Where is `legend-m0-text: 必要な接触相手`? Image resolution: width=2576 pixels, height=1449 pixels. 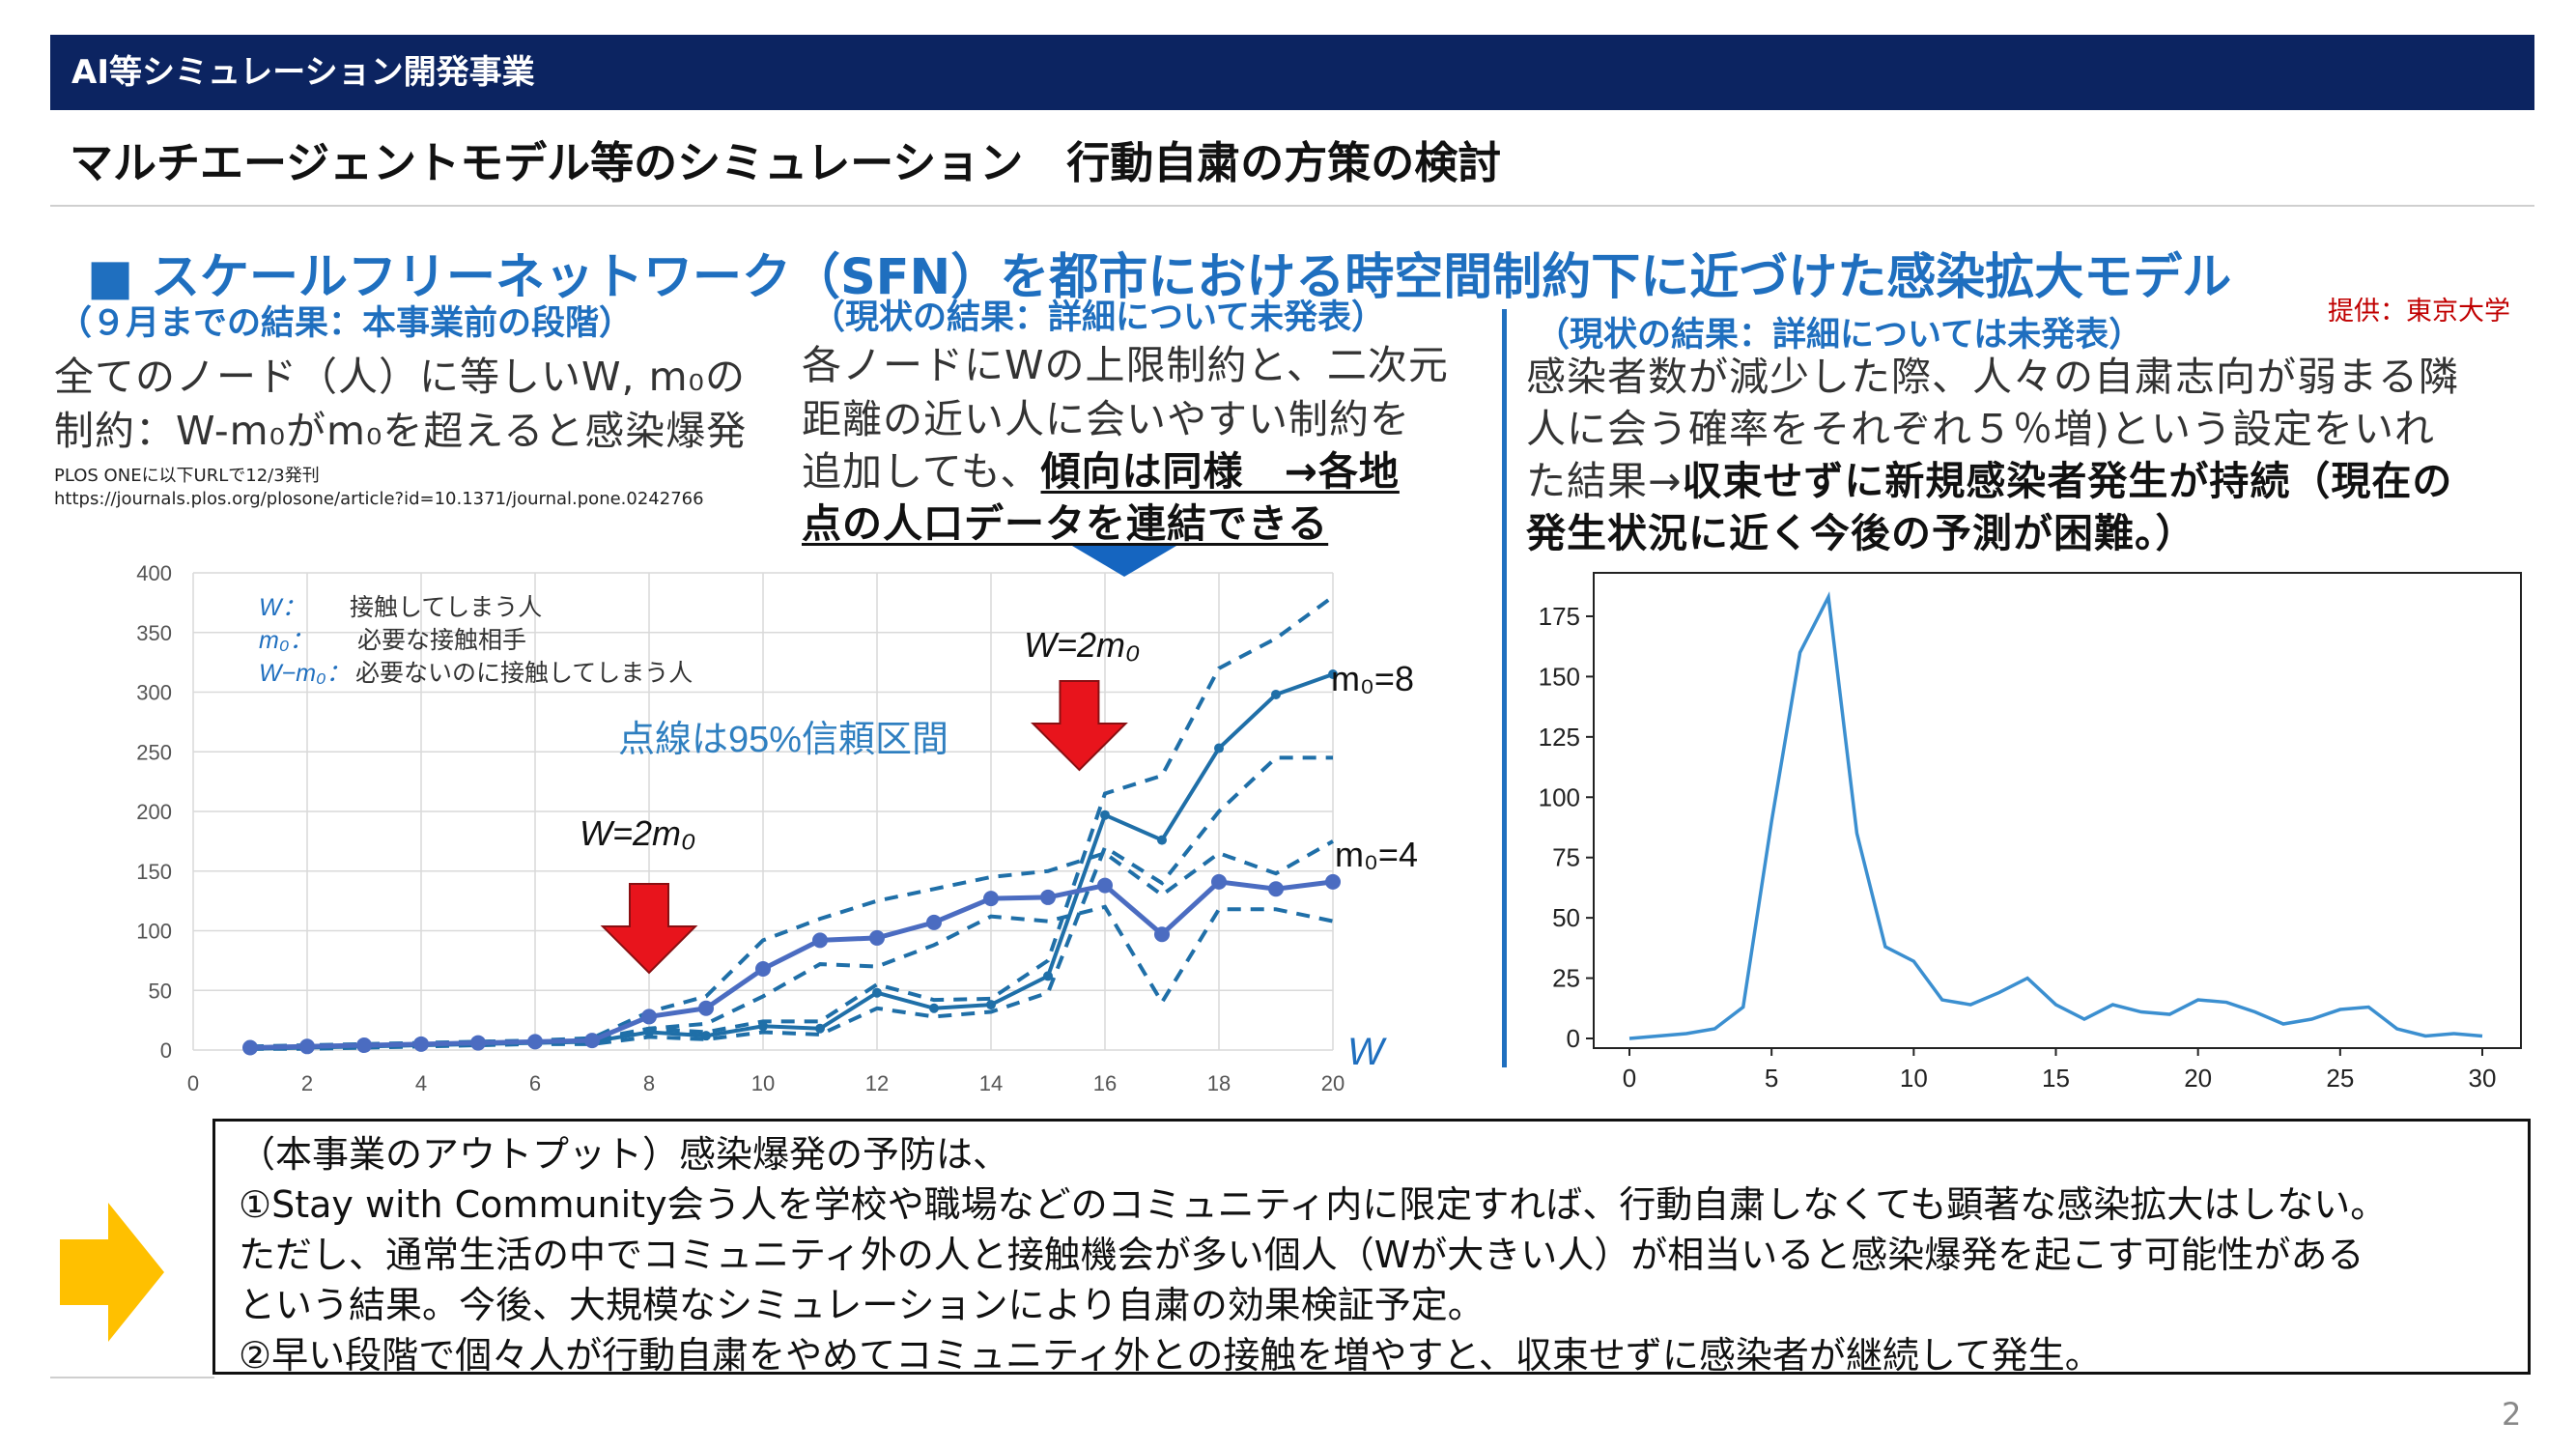
legend-m0-text: 必要な接触相手 is located at coordinates (441, 640).